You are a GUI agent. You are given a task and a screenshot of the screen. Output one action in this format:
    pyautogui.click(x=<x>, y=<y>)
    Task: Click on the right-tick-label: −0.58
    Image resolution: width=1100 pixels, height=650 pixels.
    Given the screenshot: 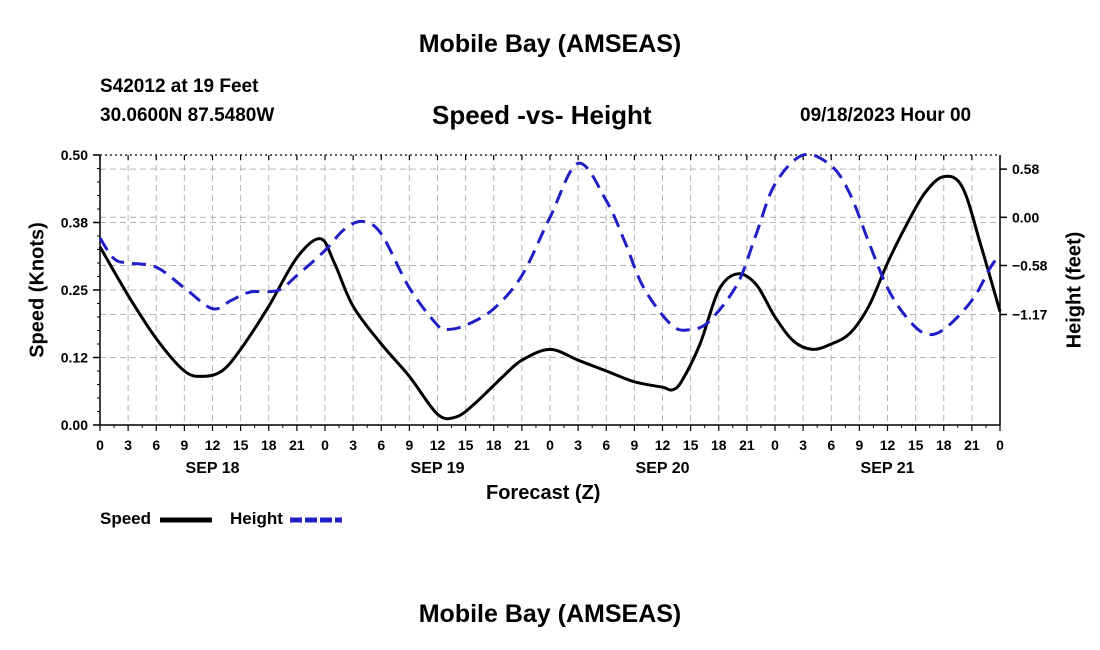 What is the action you would take?
    pyautogui.click(x=1030, y=265)
    